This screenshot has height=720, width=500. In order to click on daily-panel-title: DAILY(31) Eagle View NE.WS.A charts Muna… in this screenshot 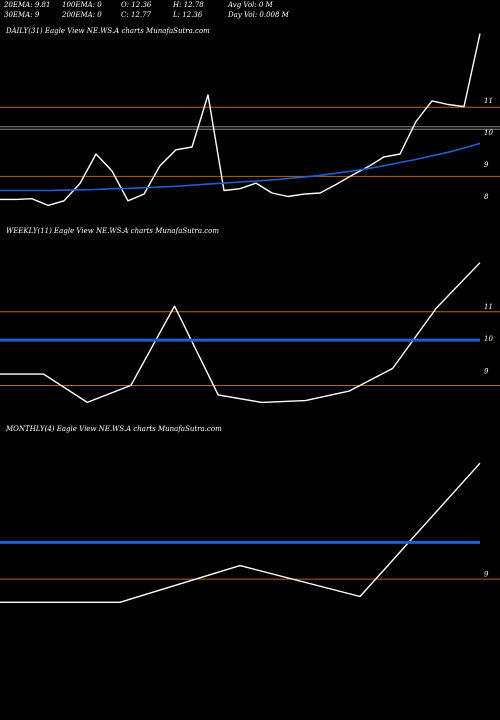, I will do `click(108, 31)`.